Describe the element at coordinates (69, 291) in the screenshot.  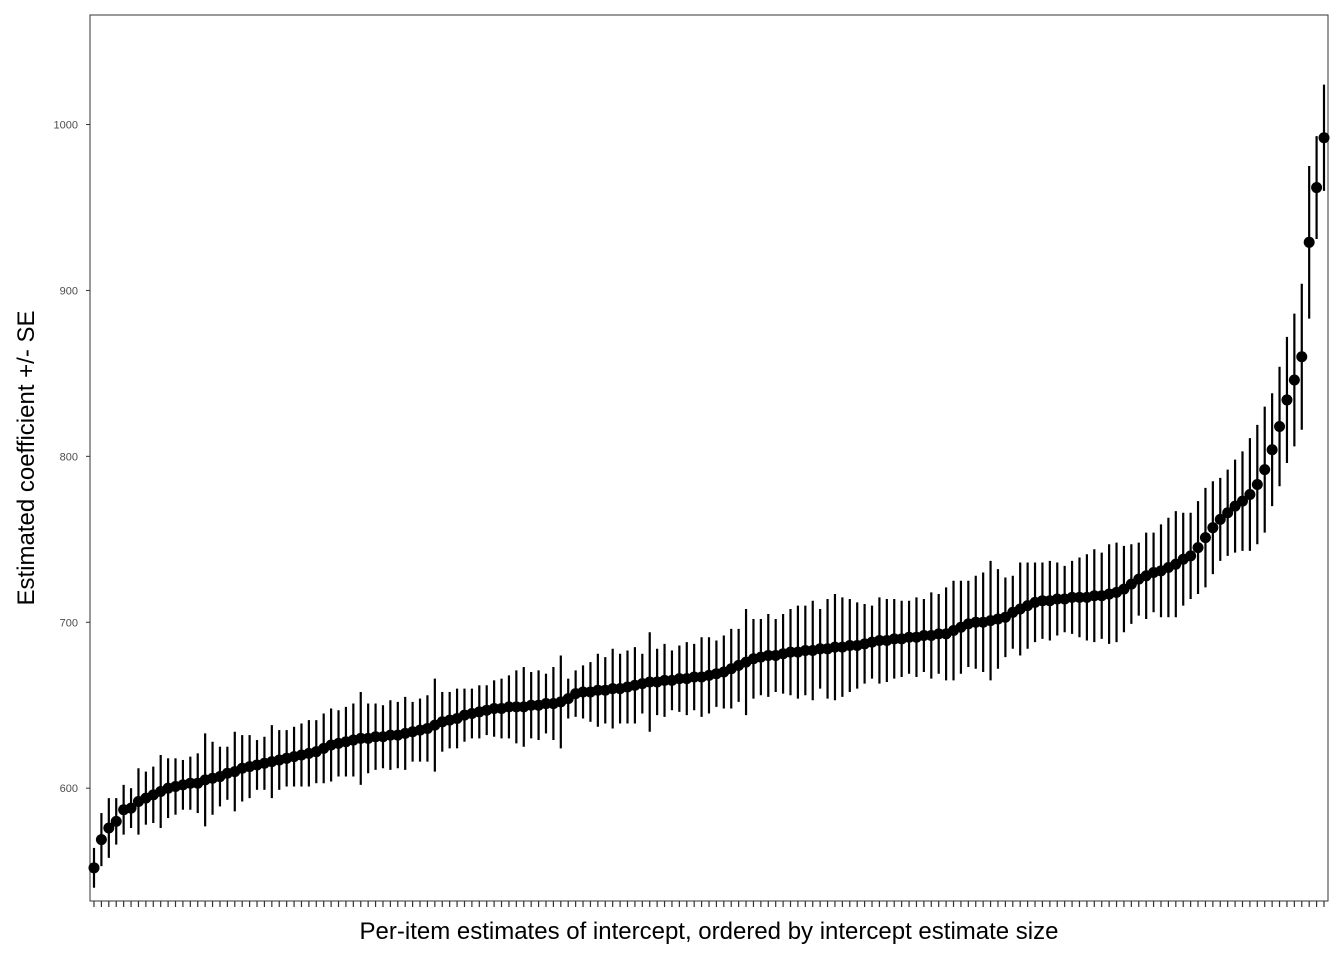
I see `y-tick-label: 900` at that location.